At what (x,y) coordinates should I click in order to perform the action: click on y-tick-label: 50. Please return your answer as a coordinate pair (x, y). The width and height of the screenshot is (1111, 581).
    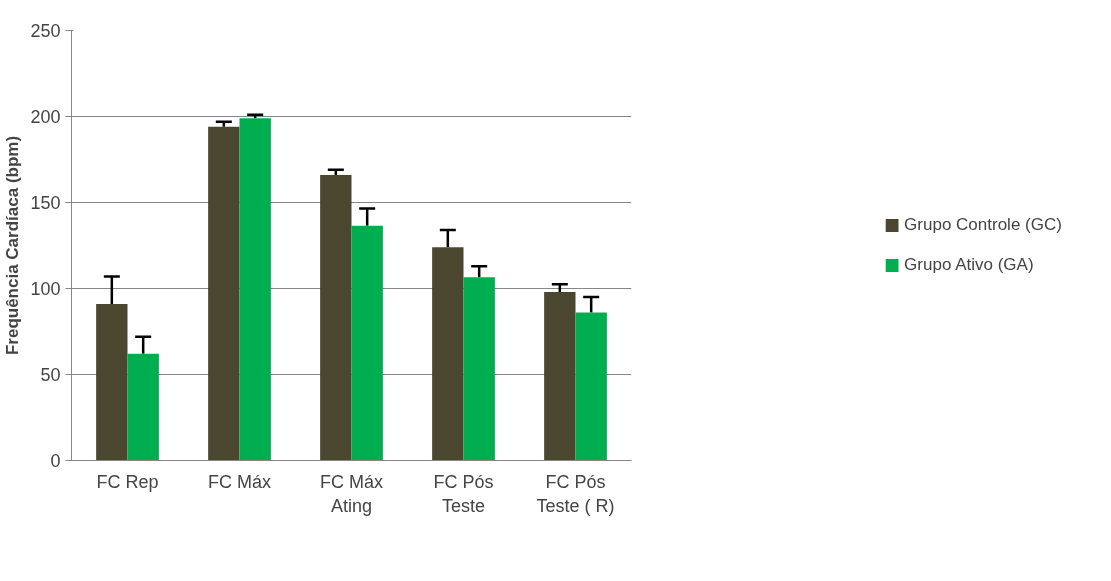
    Looking at the image, I should click on (50, 375).